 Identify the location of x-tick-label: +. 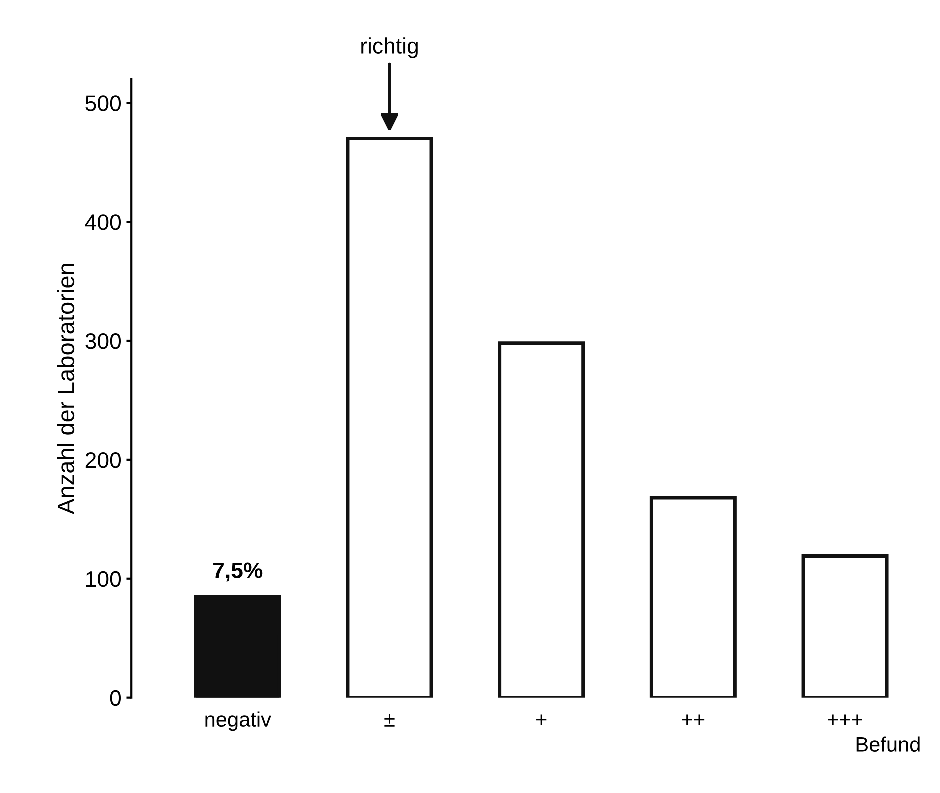
(541, 719).